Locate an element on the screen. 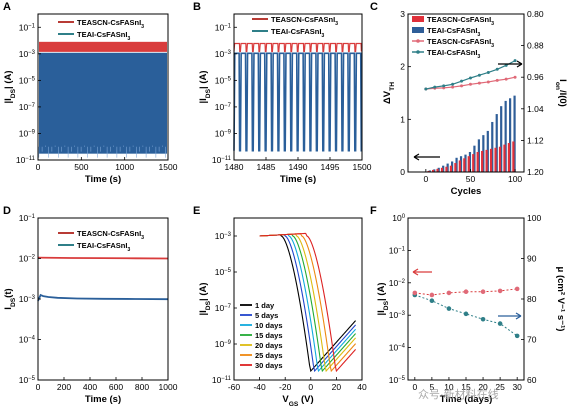 This screenshot has height=407, width=574. panel-c-y2-tick-label: 1.20 is located at coordinates (535, 172).